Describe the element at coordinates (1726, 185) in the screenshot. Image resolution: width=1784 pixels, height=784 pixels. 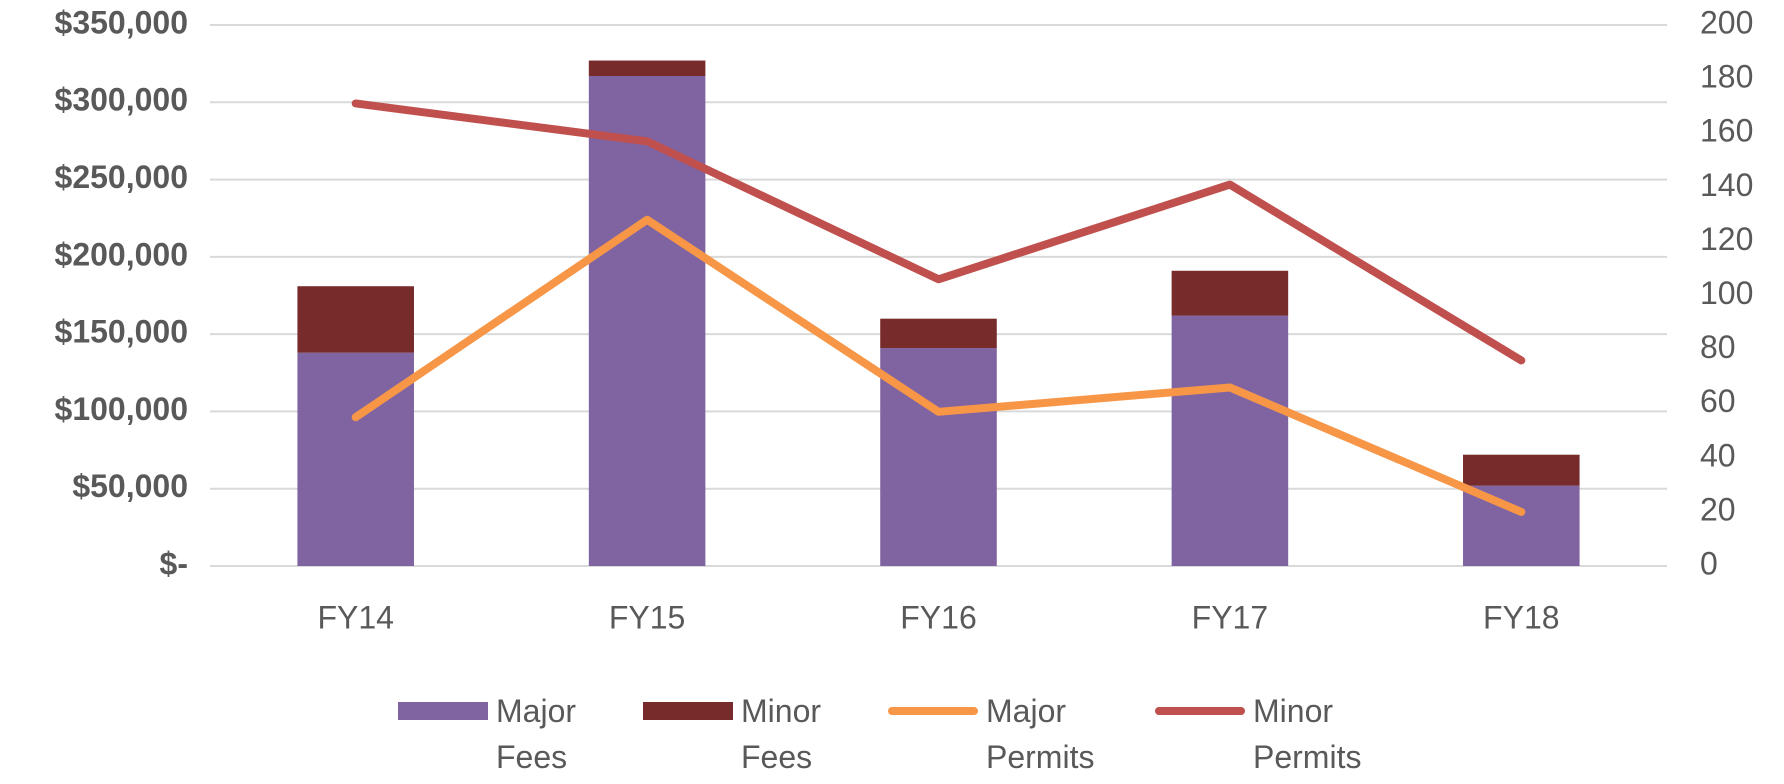
I see `y2-tick-label: 140` at that location.